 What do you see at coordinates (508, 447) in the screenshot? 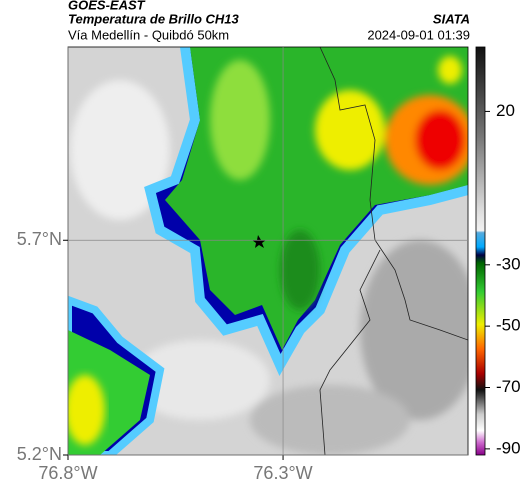
I see `colorbar-tick-label: -90` at bounding box center [508, 447].